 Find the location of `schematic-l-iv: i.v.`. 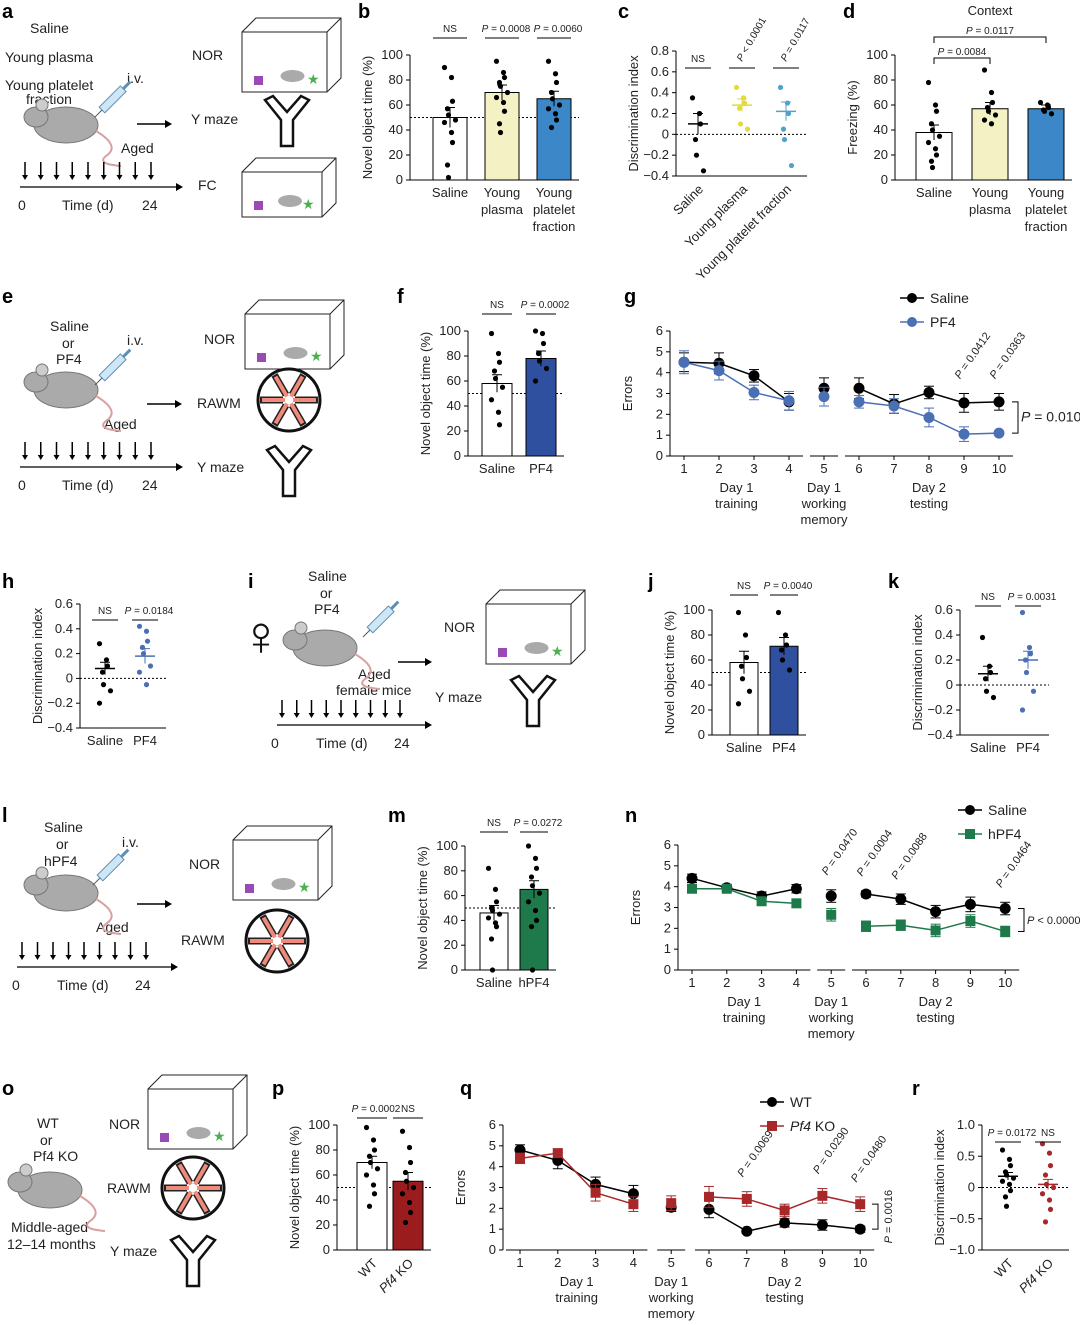

schematic-l-iv: i.v. is located at coordinates (130, 842).